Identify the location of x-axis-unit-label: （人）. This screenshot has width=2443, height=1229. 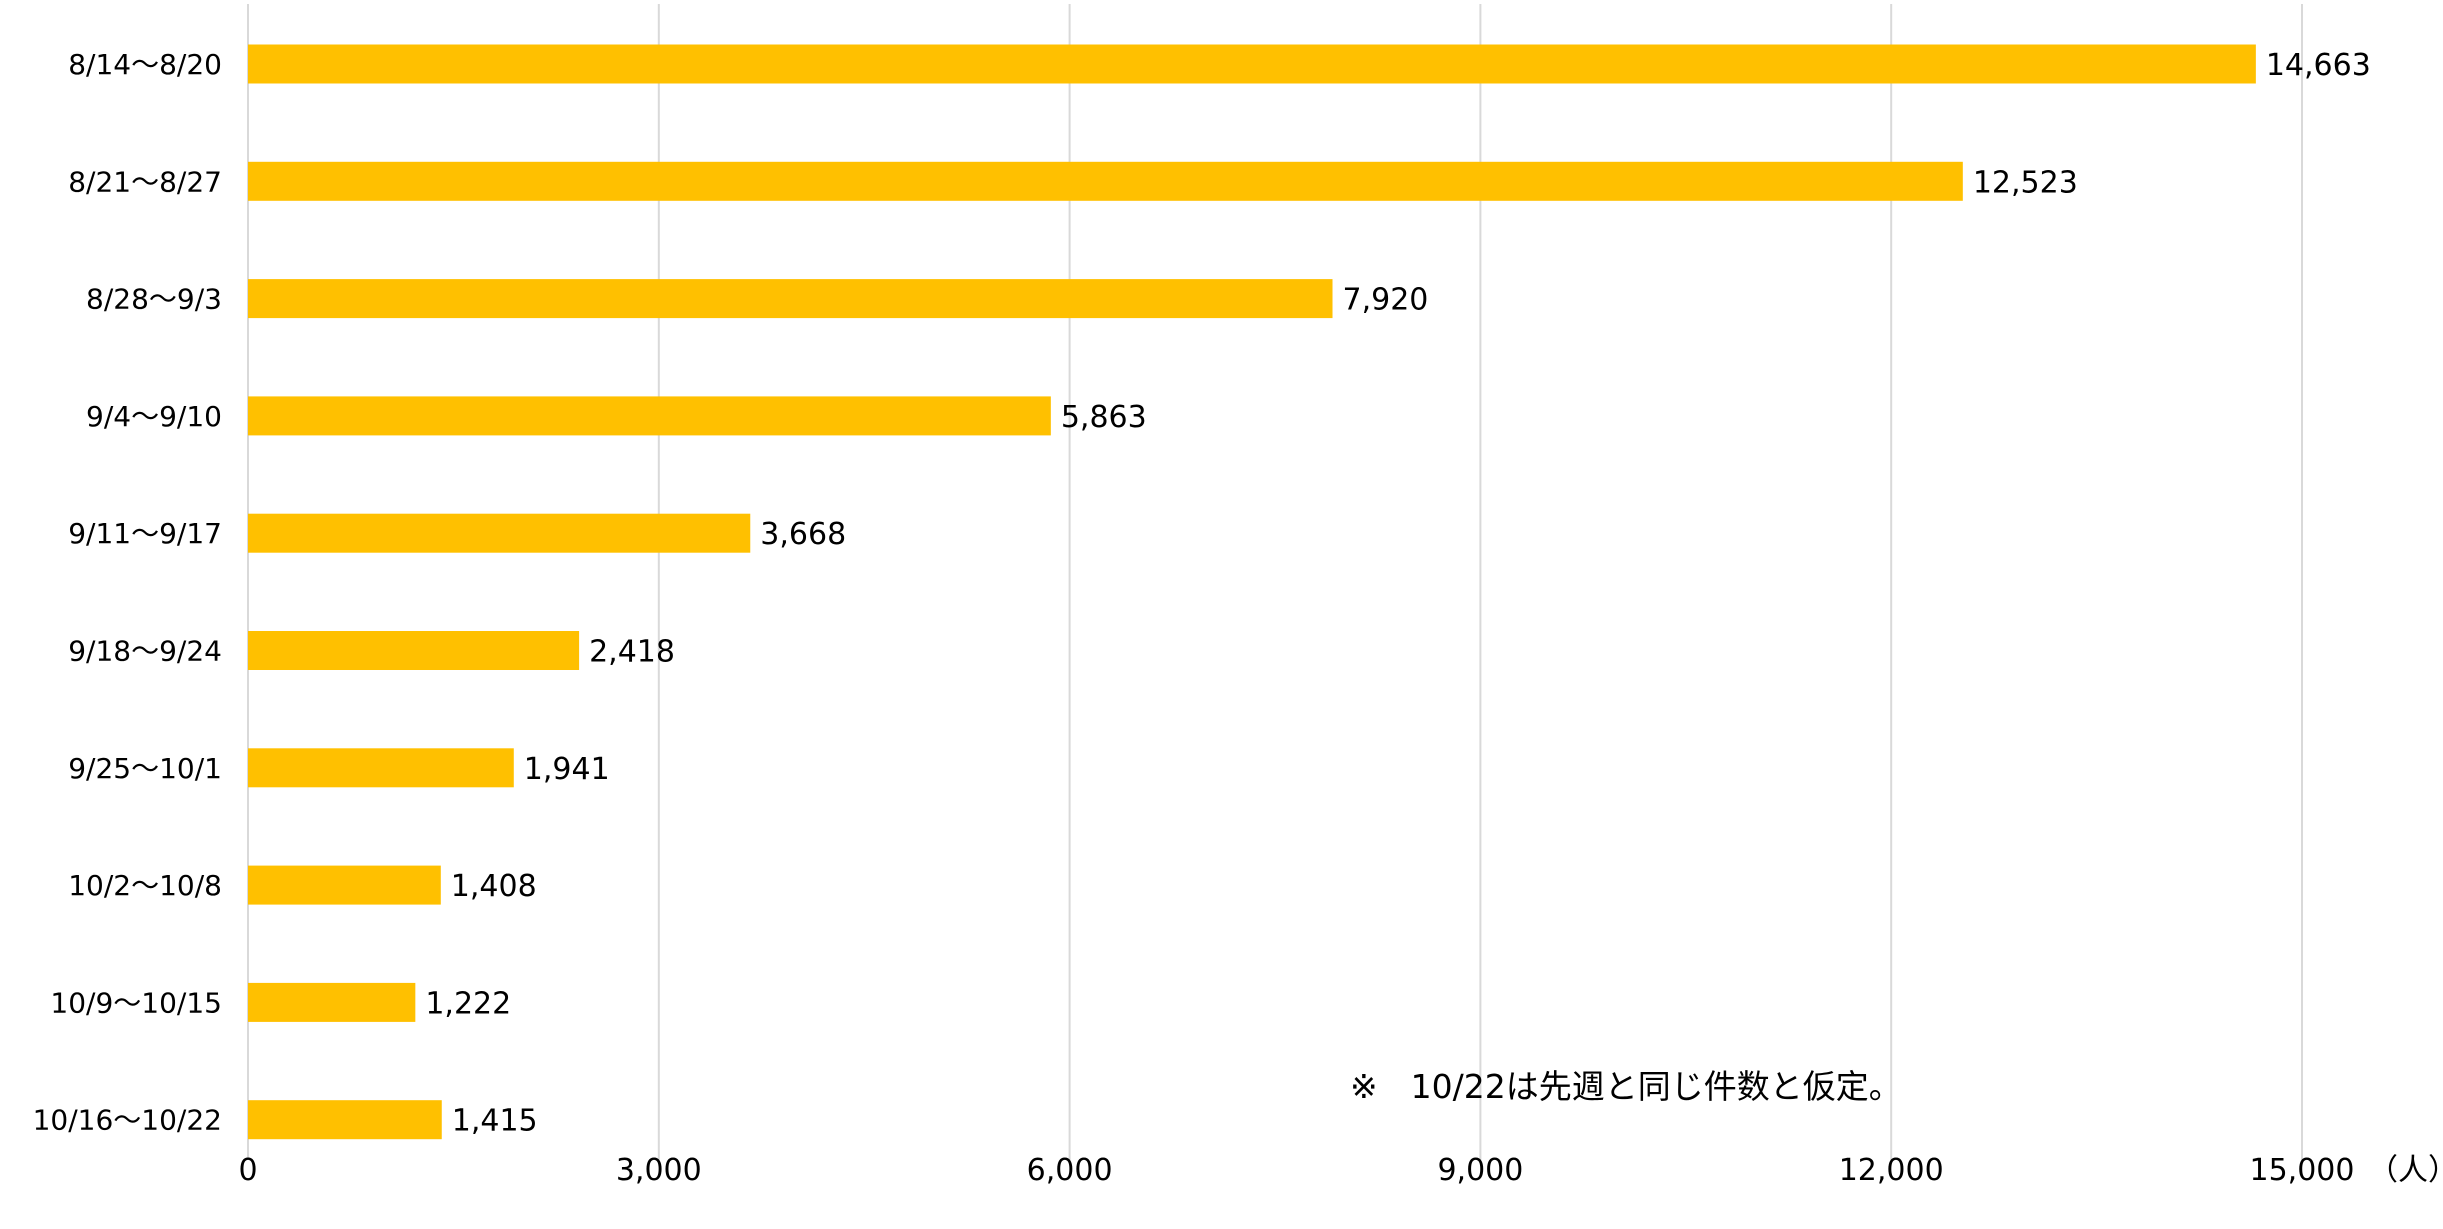
(2405, 1170).